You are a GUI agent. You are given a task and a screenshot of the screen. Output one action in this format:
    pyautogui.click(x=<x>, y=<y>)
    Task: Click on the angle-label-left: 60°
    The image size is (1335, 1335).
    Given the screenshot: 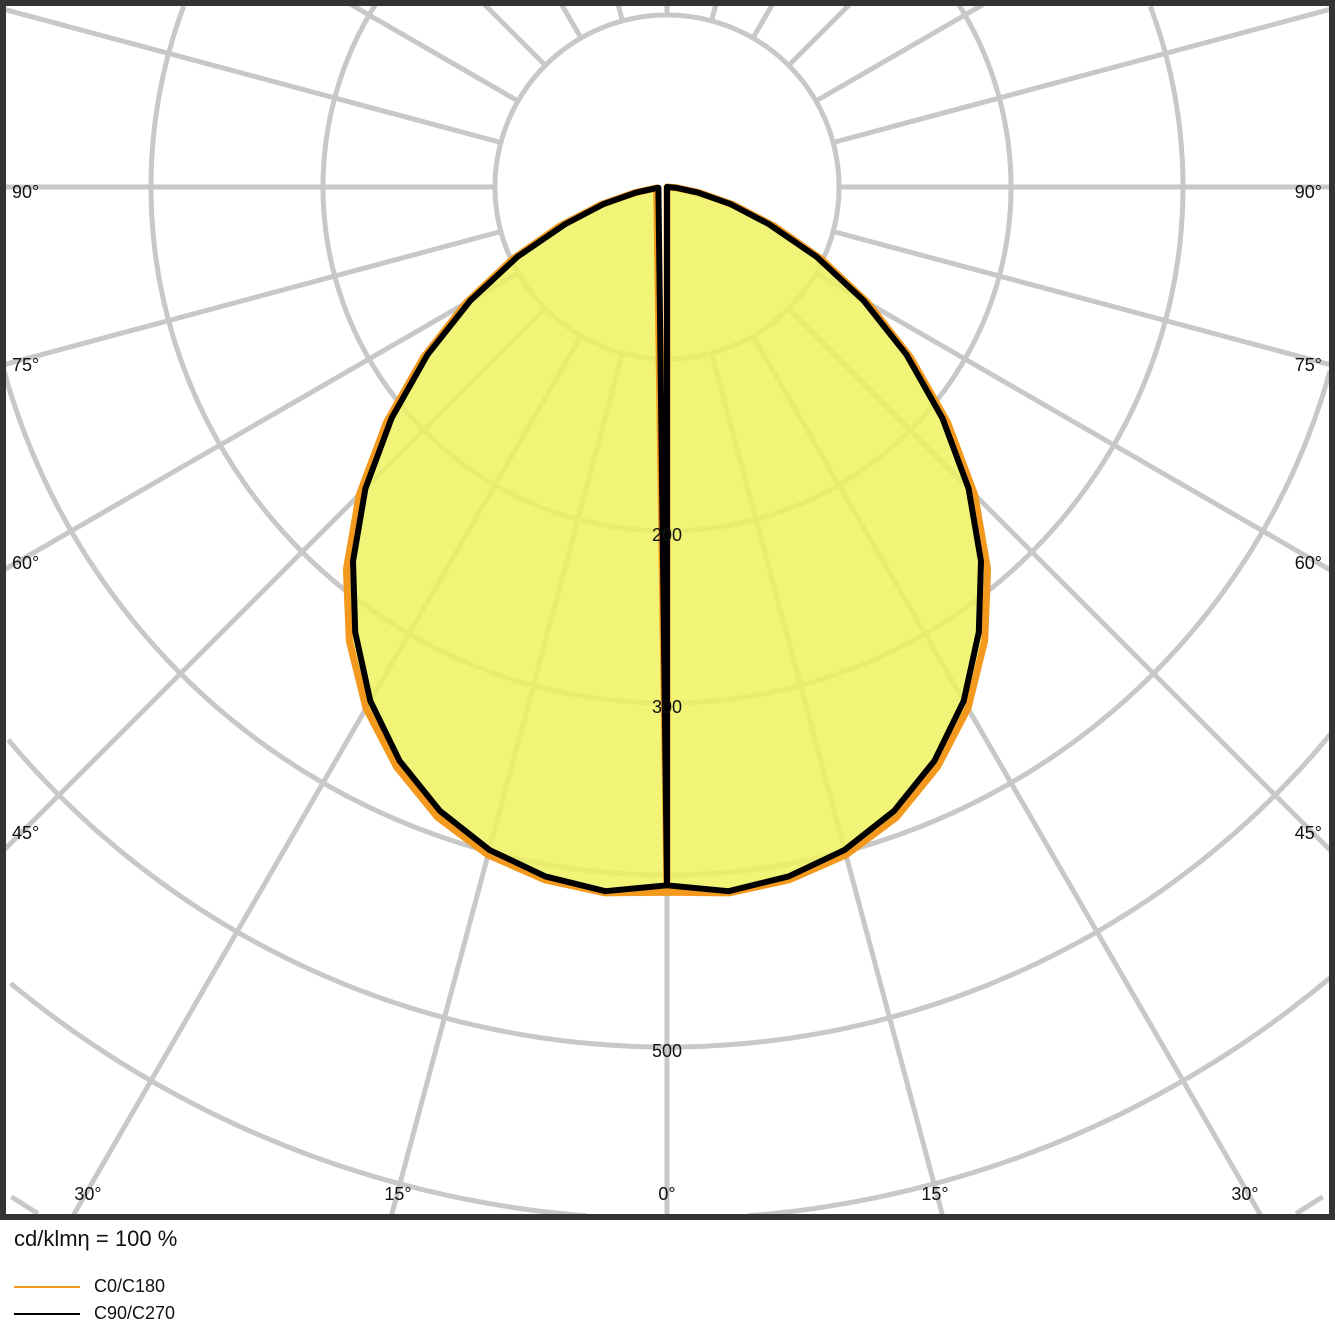 What is the action you would take?
    pyautogui.click(x=25, y=563)
    